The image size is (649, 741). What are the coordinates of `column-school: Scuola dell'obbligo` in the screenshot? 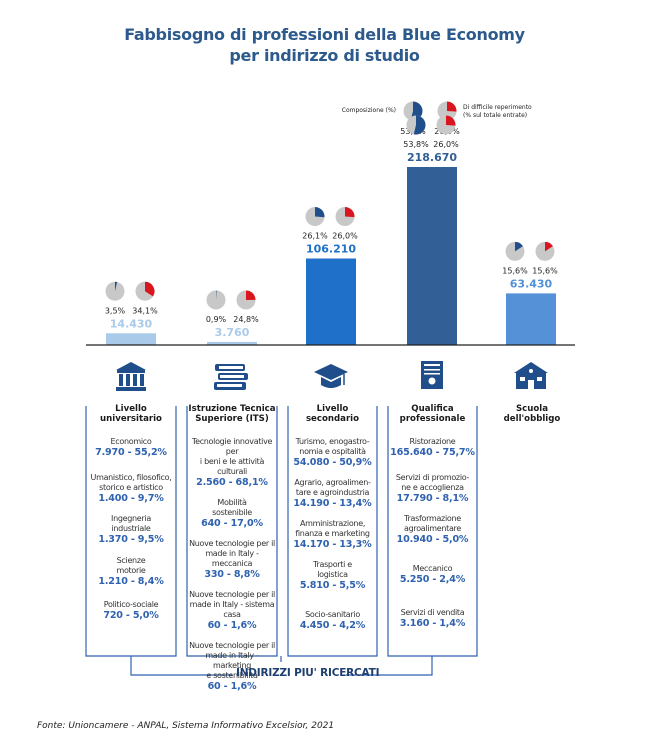 It's located at (532, 415).